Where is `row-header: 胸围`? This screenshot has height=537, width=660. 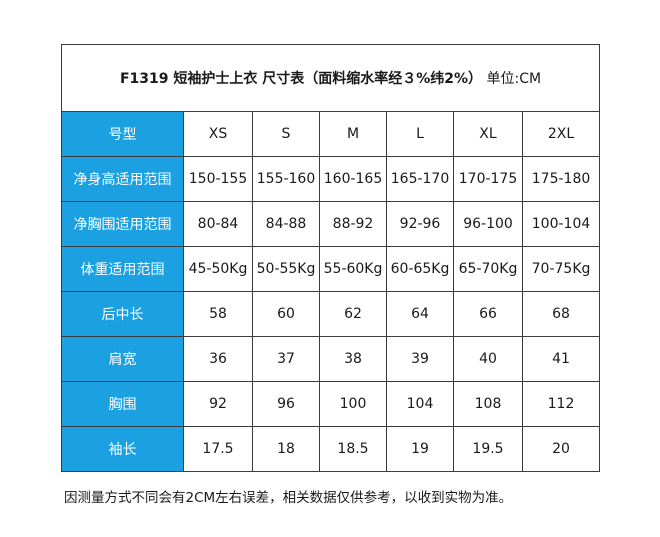 row-header: 胸围 is located at coordinates (122, 404).